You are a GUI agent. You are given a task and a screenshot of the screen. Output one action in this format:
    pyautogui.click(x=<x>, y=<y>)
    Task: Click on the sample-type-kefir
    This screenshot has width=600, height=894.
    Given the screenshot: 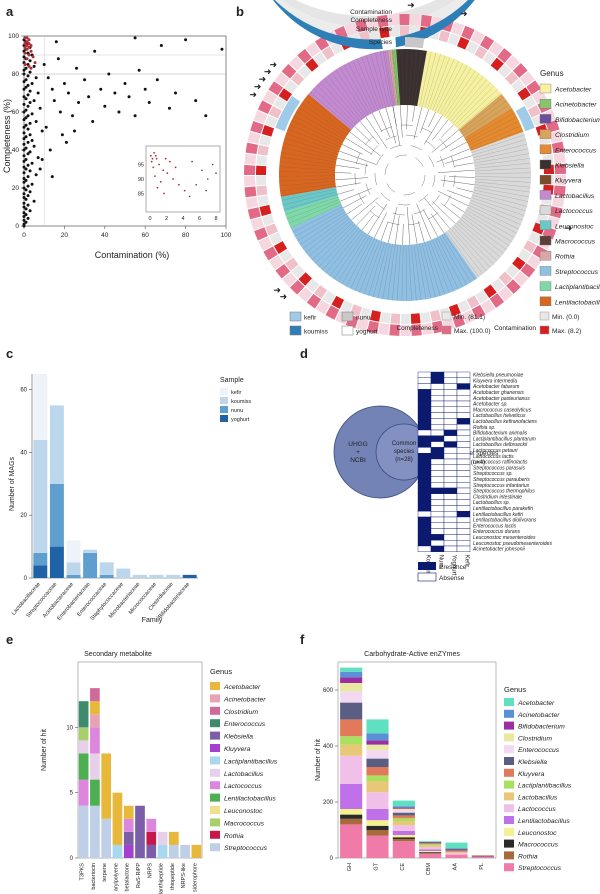 What is the action you would take?
    pyautogui.click(x=525, y=119)
    